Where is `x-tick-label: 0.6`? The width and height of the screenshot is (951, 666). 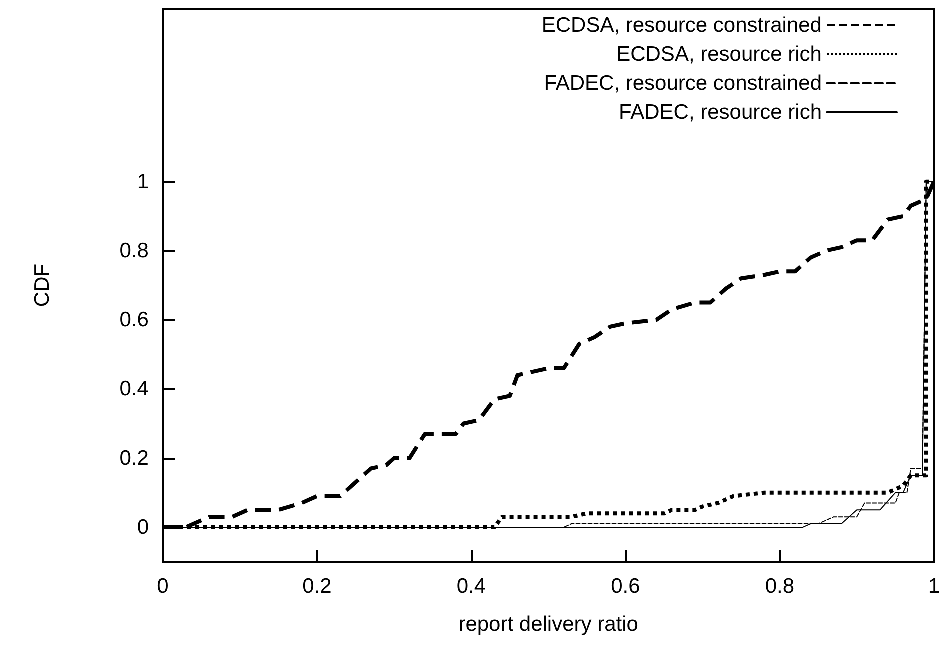 x-tick-label: 0.6 is located at coordinates (625, 586).